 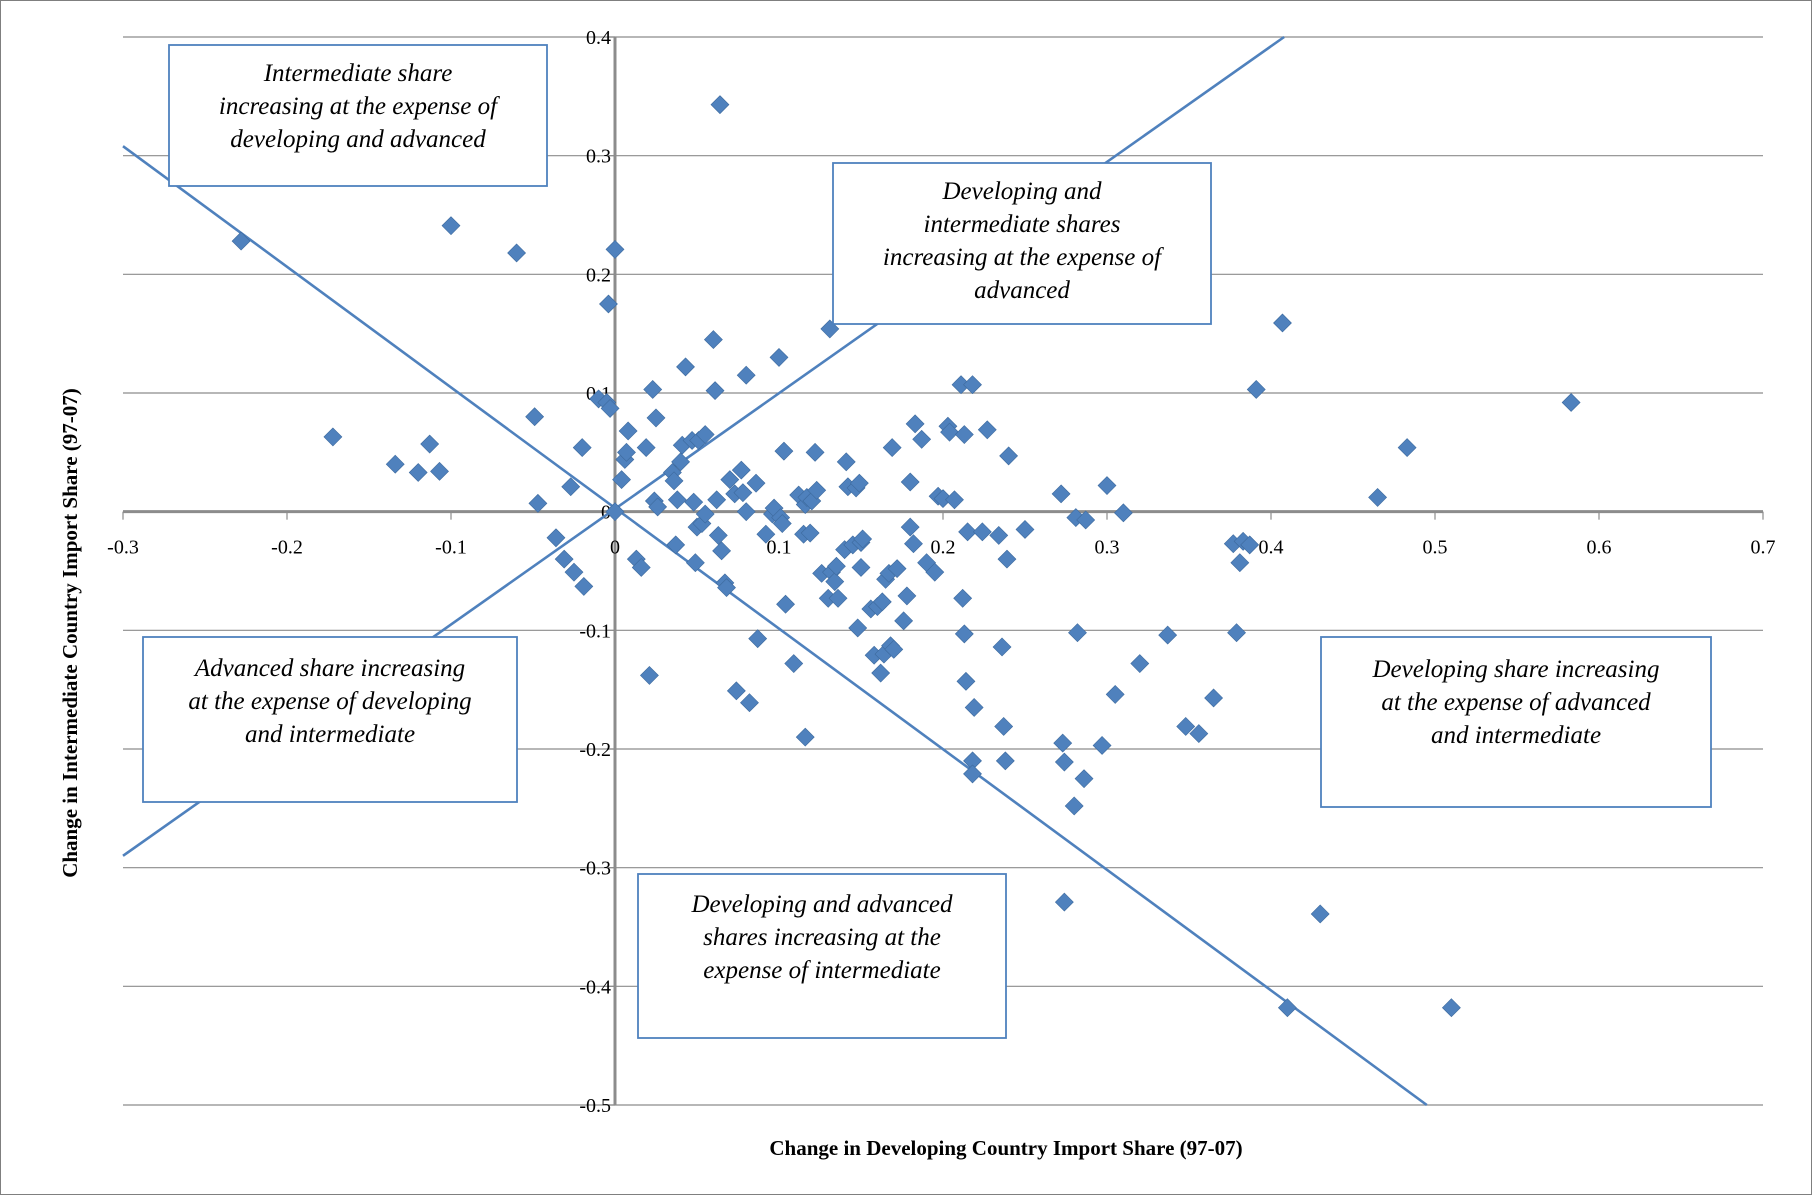 I want to click on y-tick-labels: 0.40.30.20.10-0.1-0.2-0.3-0.4-0.5, so click(x=595, y=572).